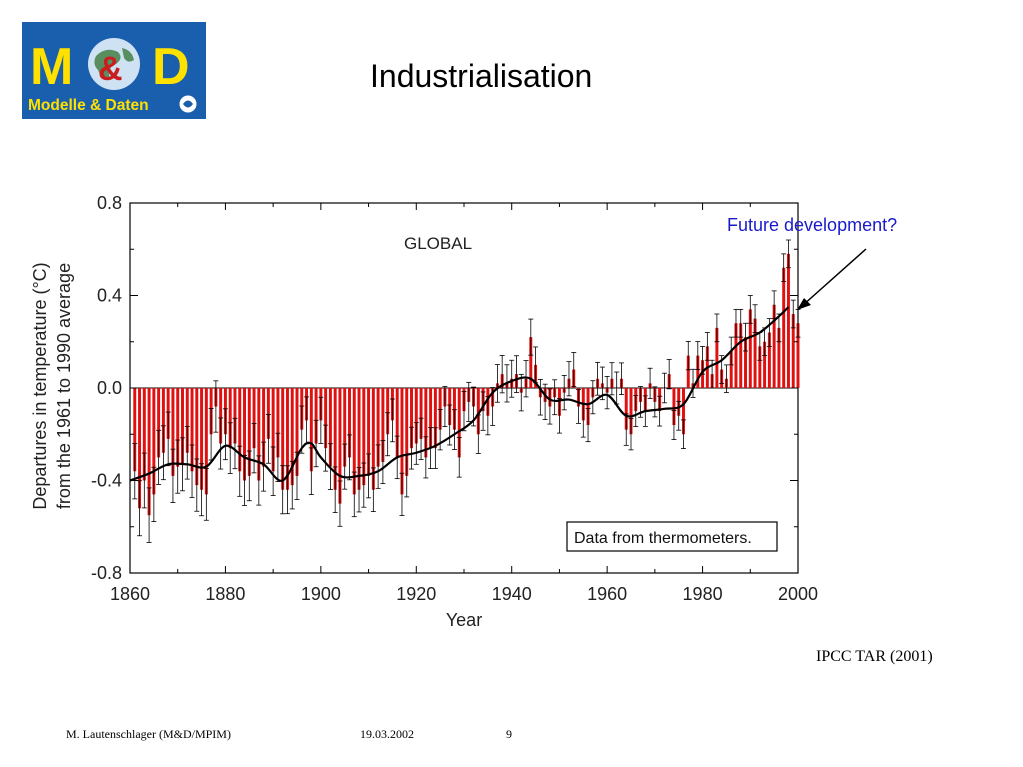 The image size is (1023, 767). What do you see at coordinates (148, 734) in the screenshot?
I see `footer-author: M. Lautenschlager (M&D/MPIM)` at bounding box center [148, 734].